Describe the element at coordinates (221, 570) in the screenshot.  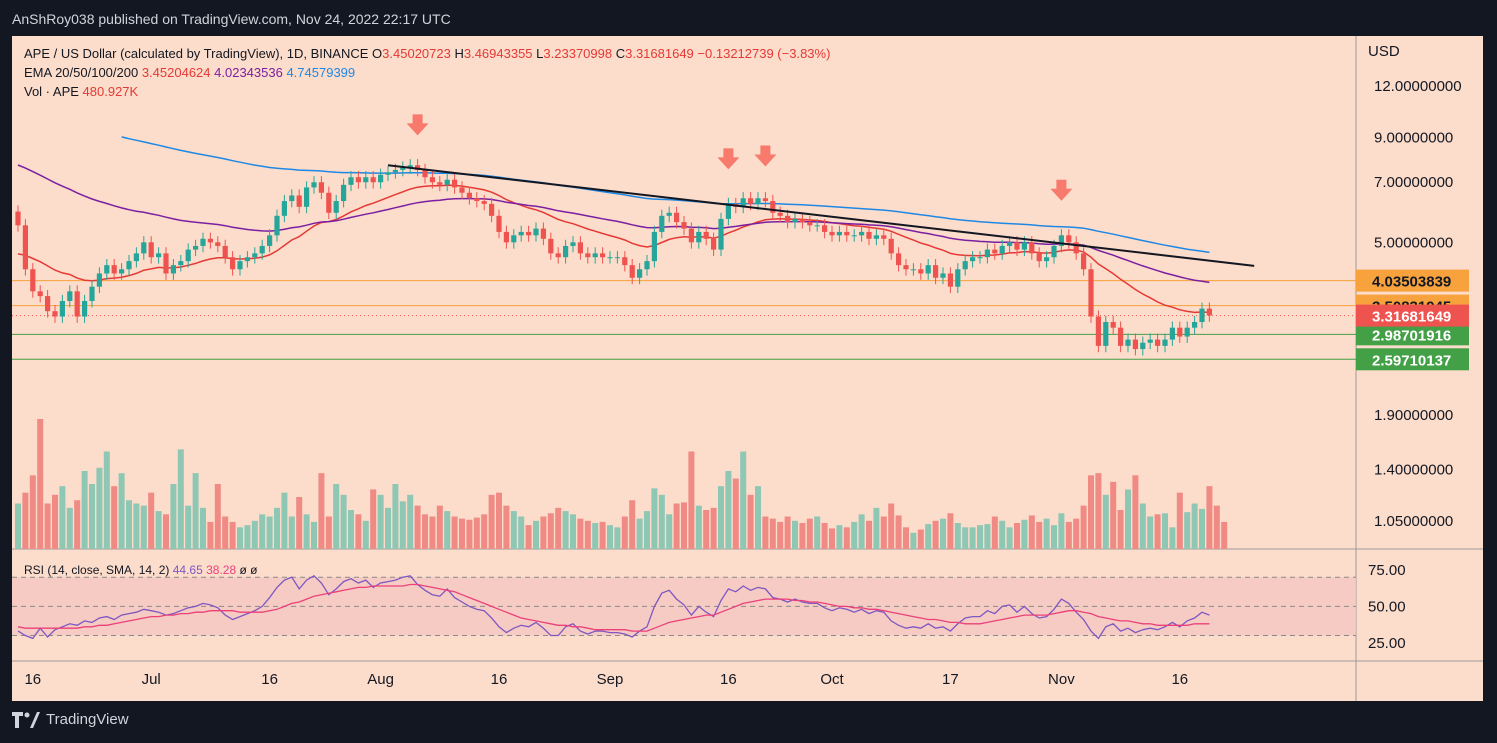
I see `rsi-sma-value: 38.28` at that location.